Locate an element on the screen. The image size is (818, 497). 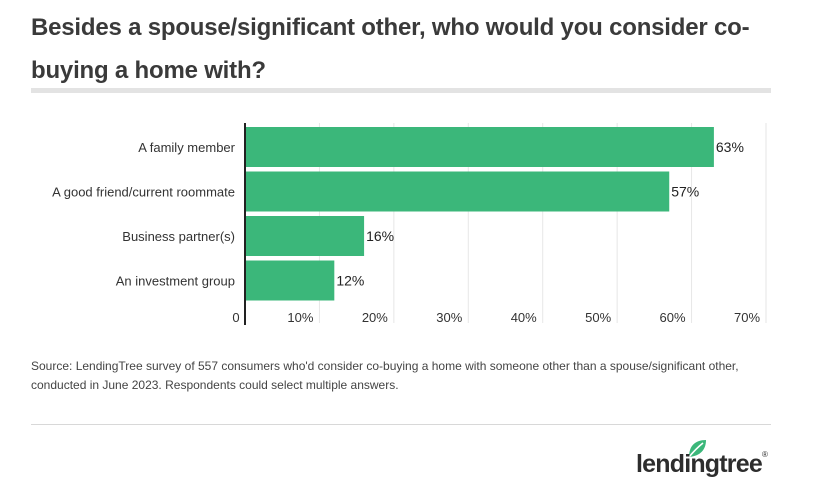
lendingtree-logo: lendingtree® is located at coordinates (706, 461).